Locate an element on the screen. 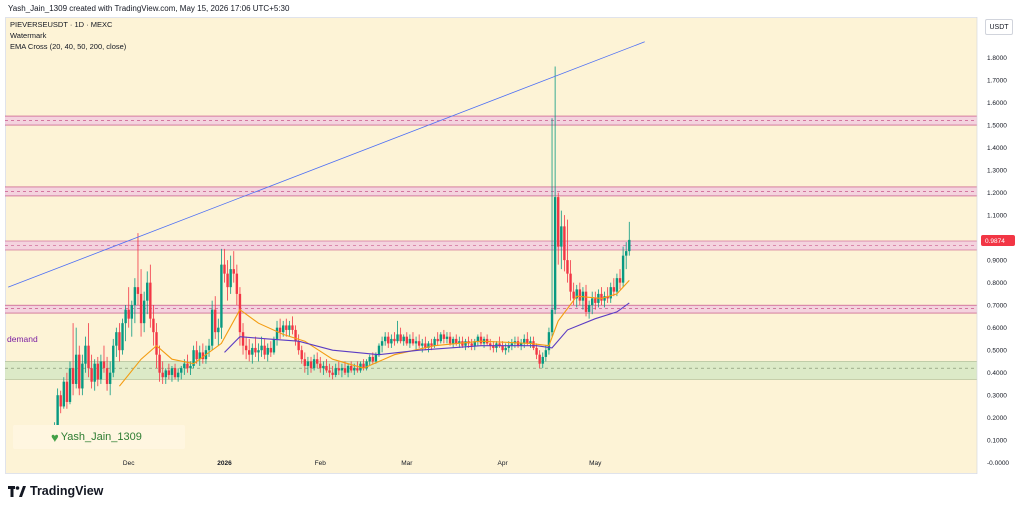  symbol-legend: PIEVERSEUSDT · 1D · MEXC is located at coordinates (61, 24).